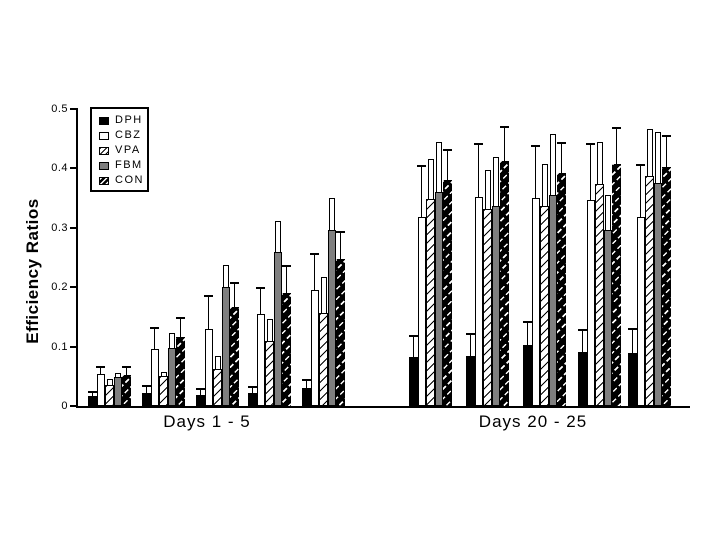 The image size is (719, 539). I want to click on legend-item-dph: DPH, so click(123, 120).